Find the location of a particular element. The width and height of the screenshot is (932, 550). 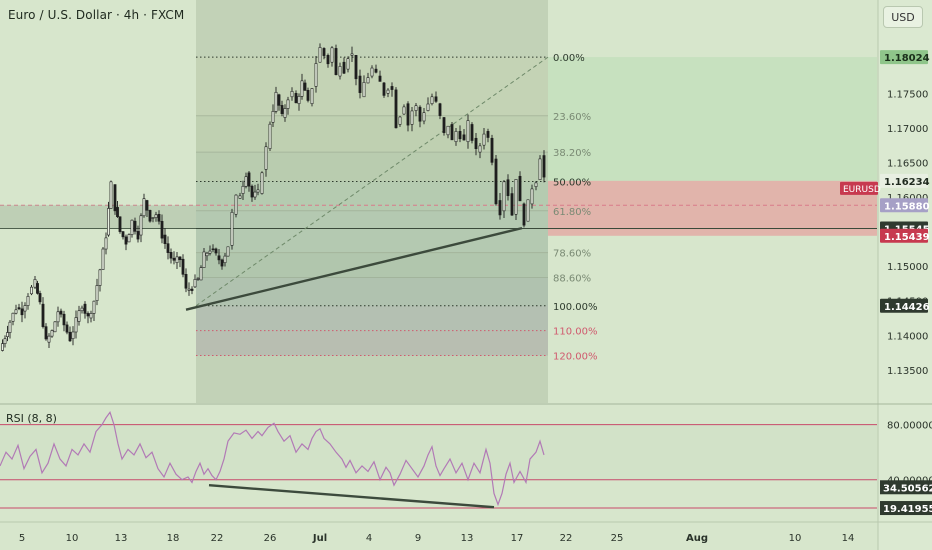

time-axis-tick: 26 is located at coordinates (270, 538).